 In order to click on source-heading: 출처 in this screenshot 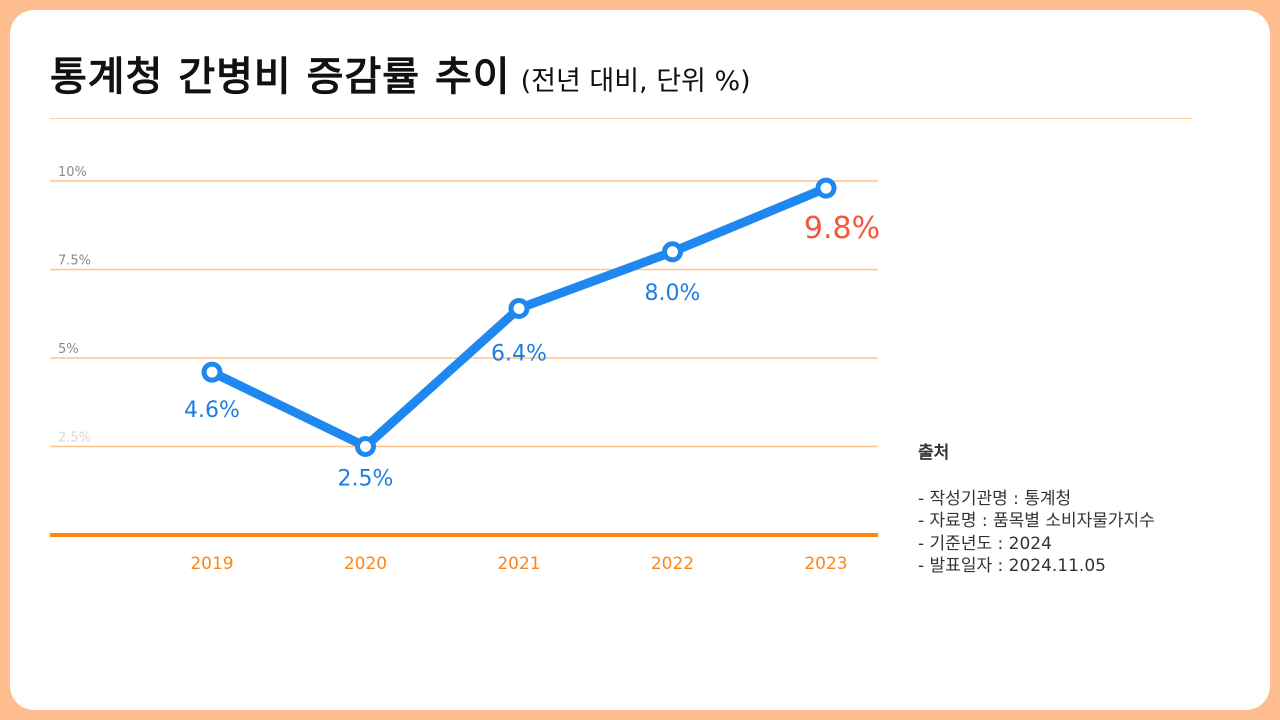, I will do `click(934, 453)`.